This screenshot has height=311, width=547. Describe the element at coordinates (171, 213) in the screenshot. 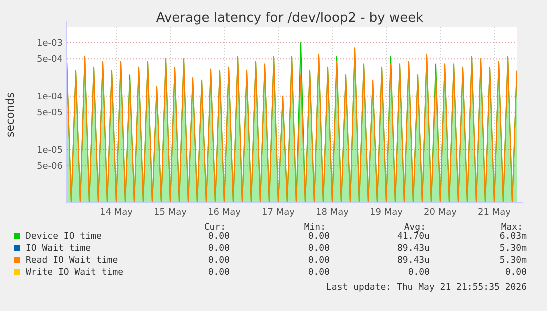

I see `x-tick-label: 15 May` at that location.